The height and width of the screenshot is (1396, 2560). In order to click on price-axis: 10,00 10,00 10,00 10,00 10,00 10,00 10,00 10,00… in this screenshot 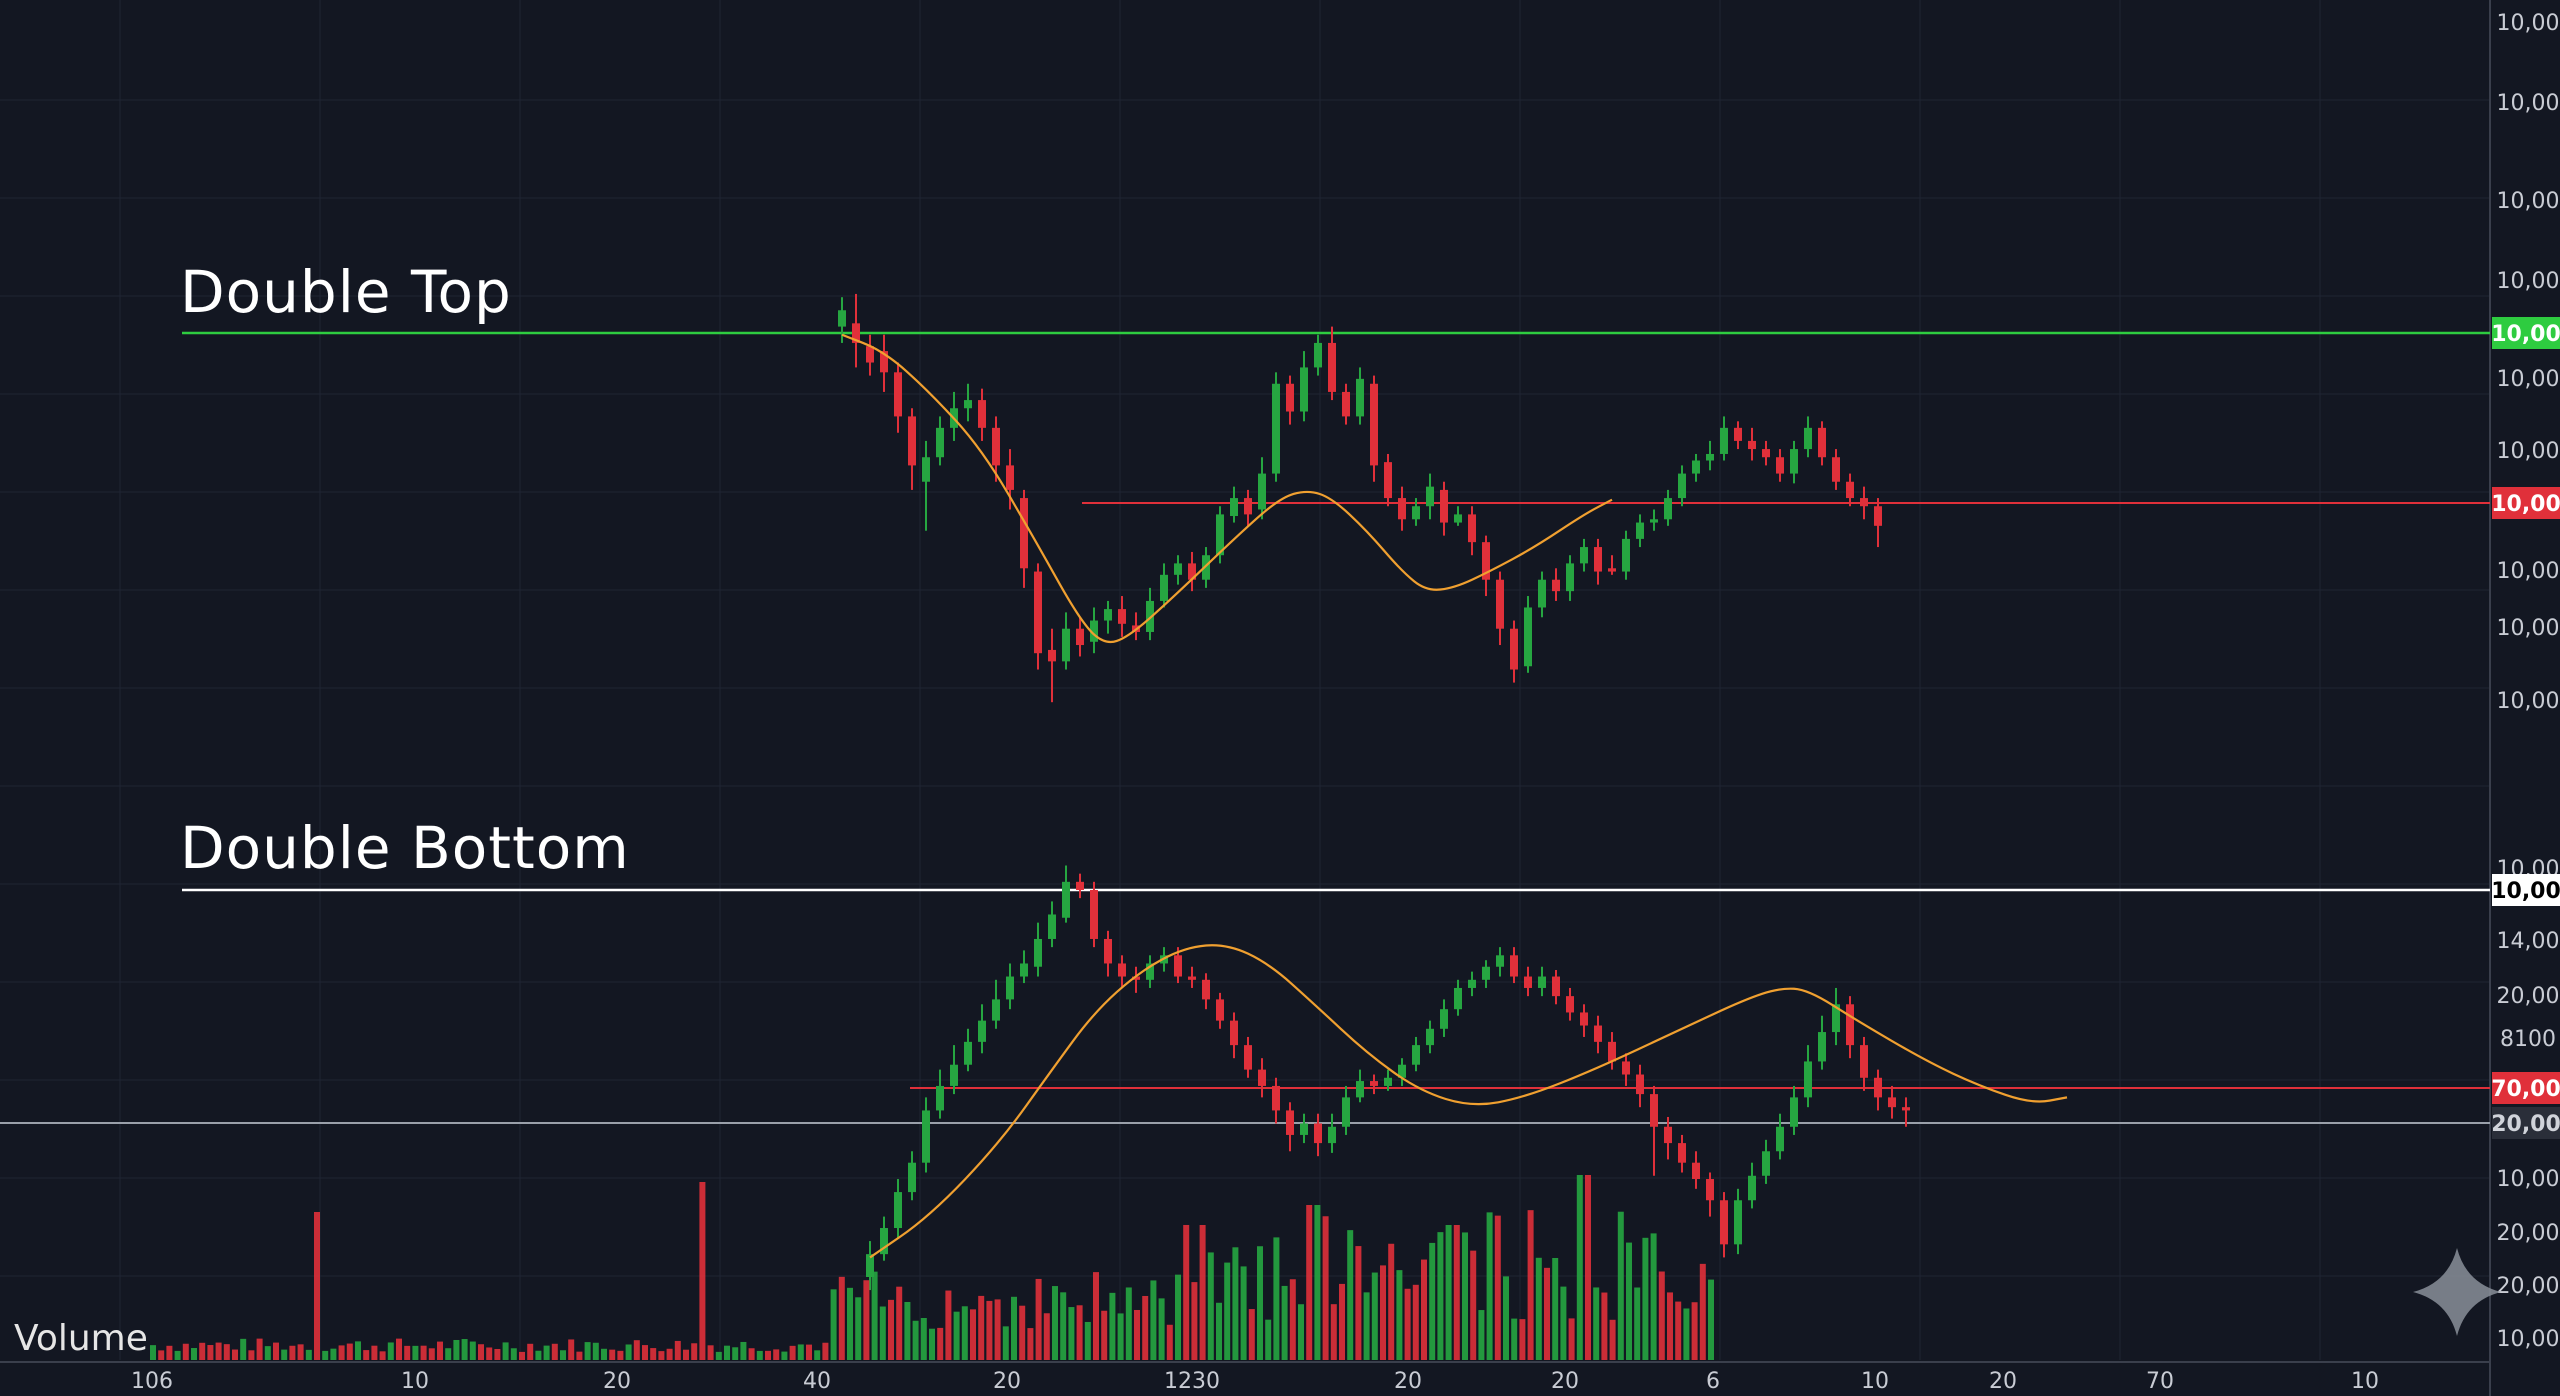, I will do `click(2528, 681)`.